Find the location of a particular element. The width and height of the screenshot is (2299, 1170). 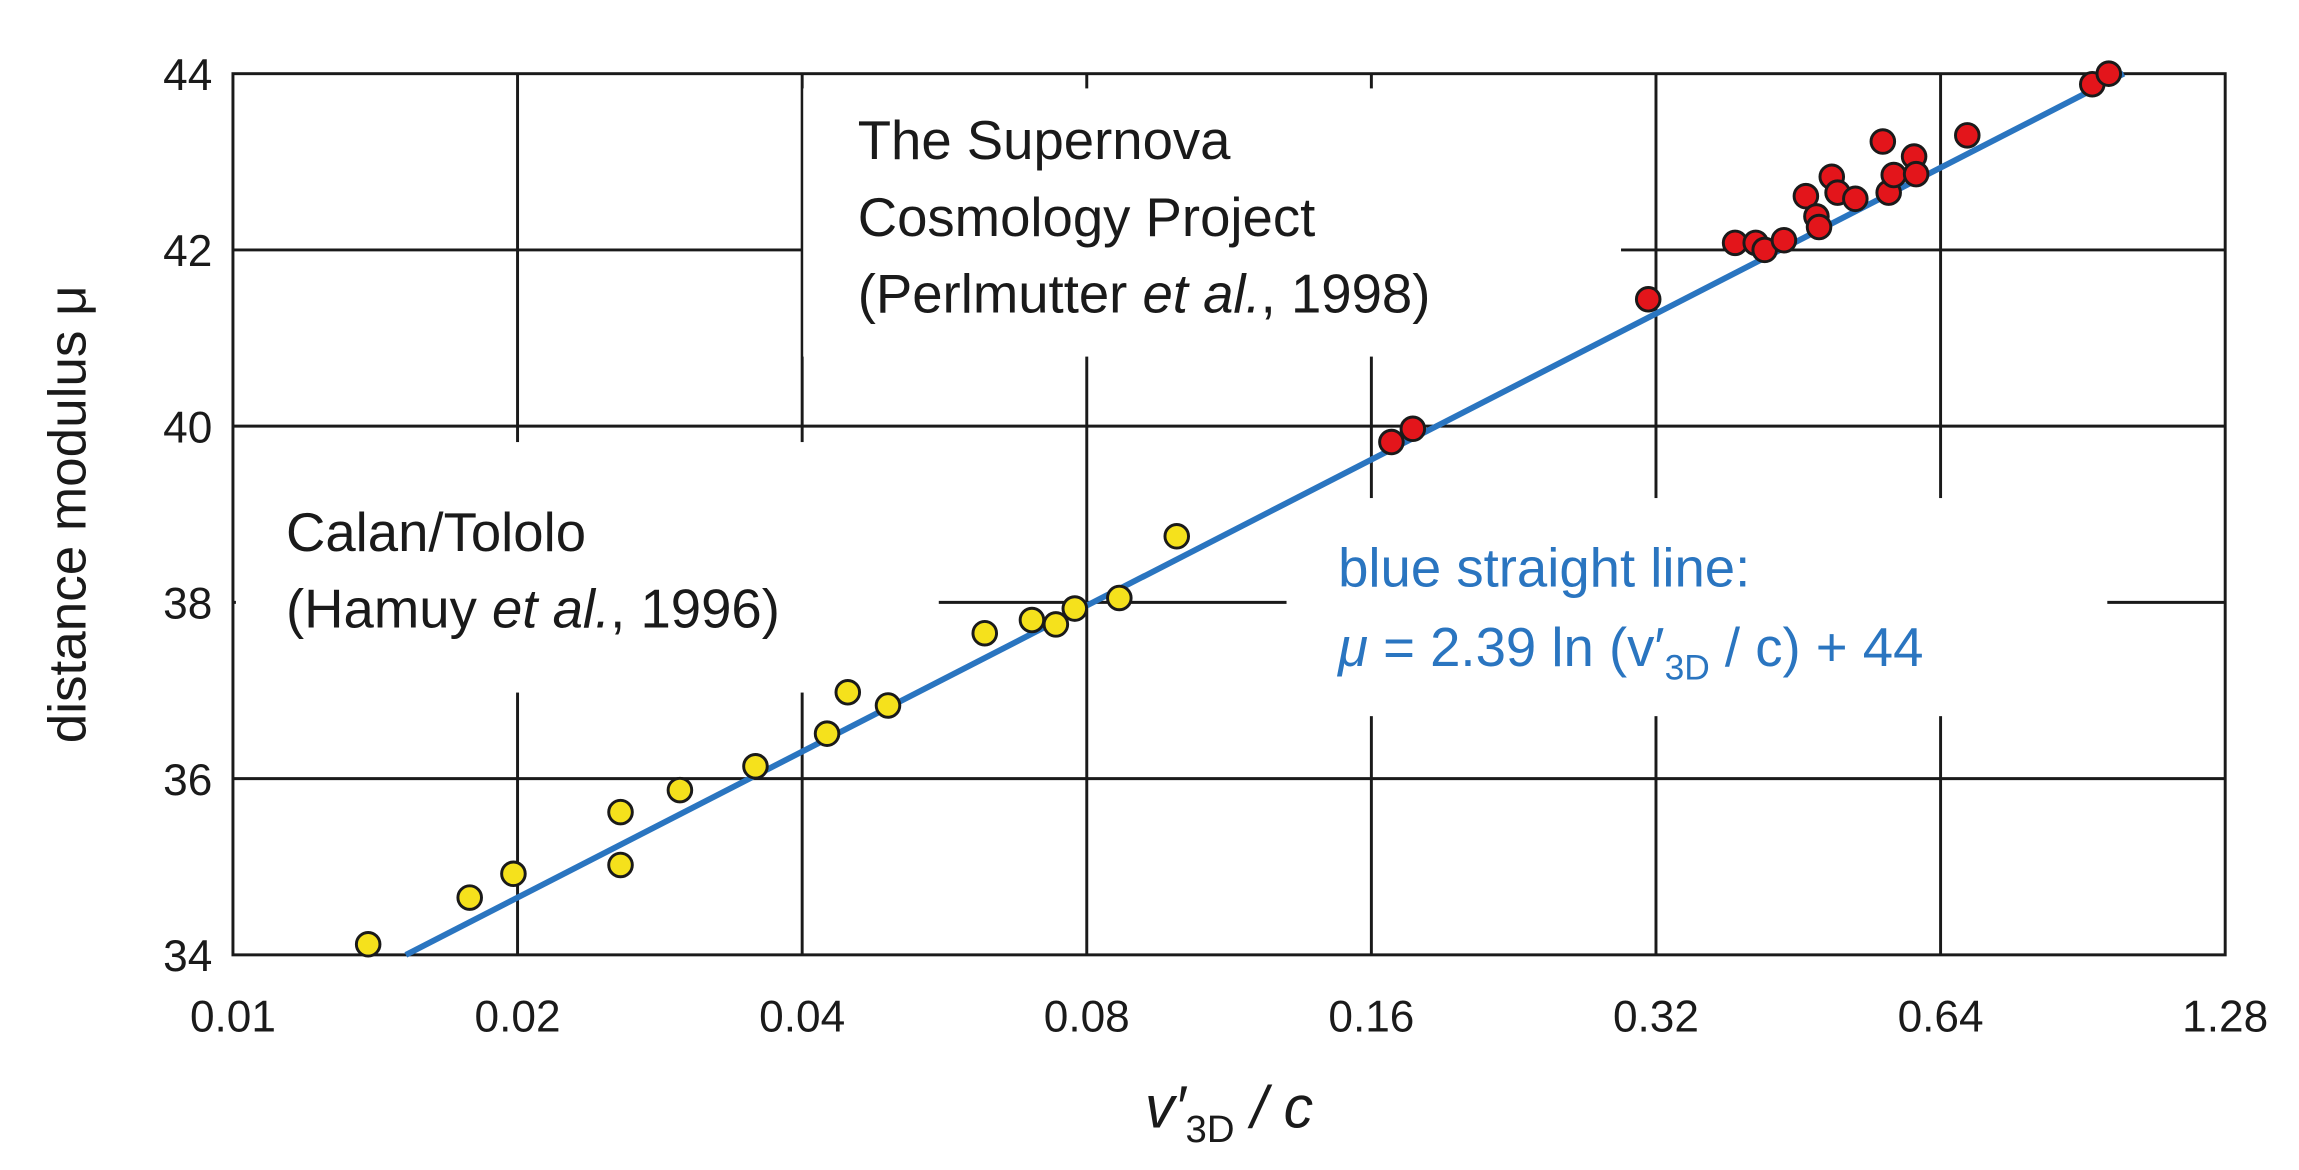

x-tick-label: 0.02 is located at coordinates (518, 1016).